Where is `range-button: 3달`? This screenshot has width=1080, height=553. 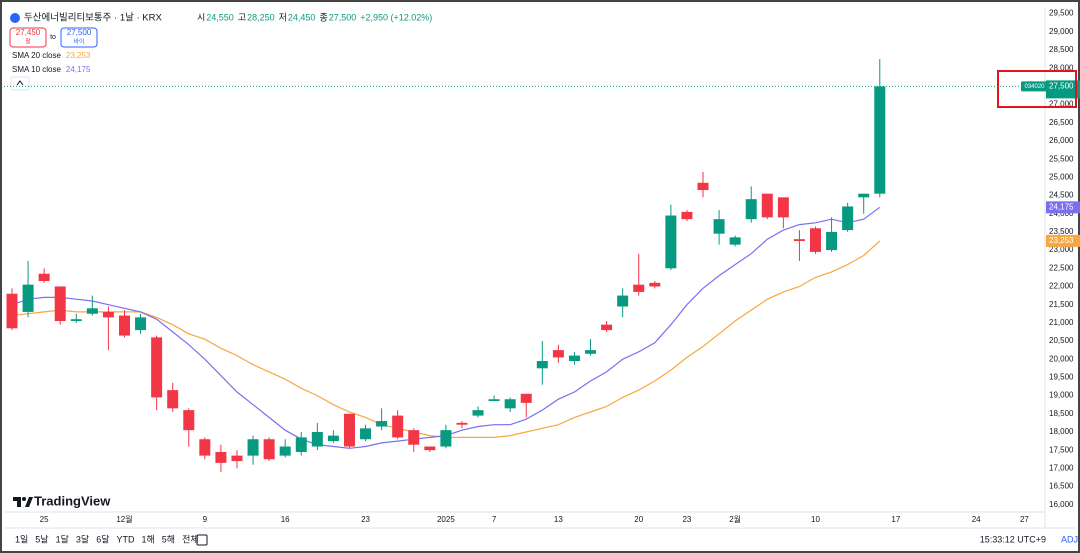 range-button: 3달 is located at coordinates (82, 538).